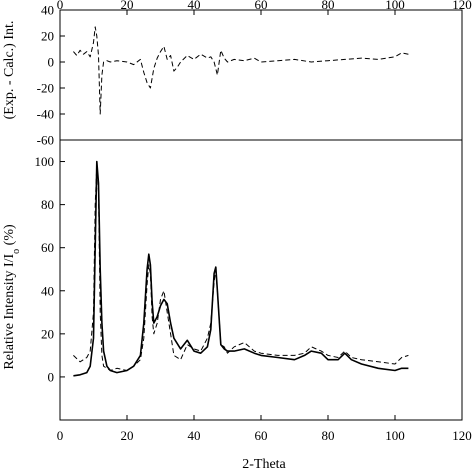 This screenshot has height=475, width=474. What do you see at coordinates (261, 6) in the screenshot?
I see `top-x-tick-label: 60` at bounding box center [261, 6].